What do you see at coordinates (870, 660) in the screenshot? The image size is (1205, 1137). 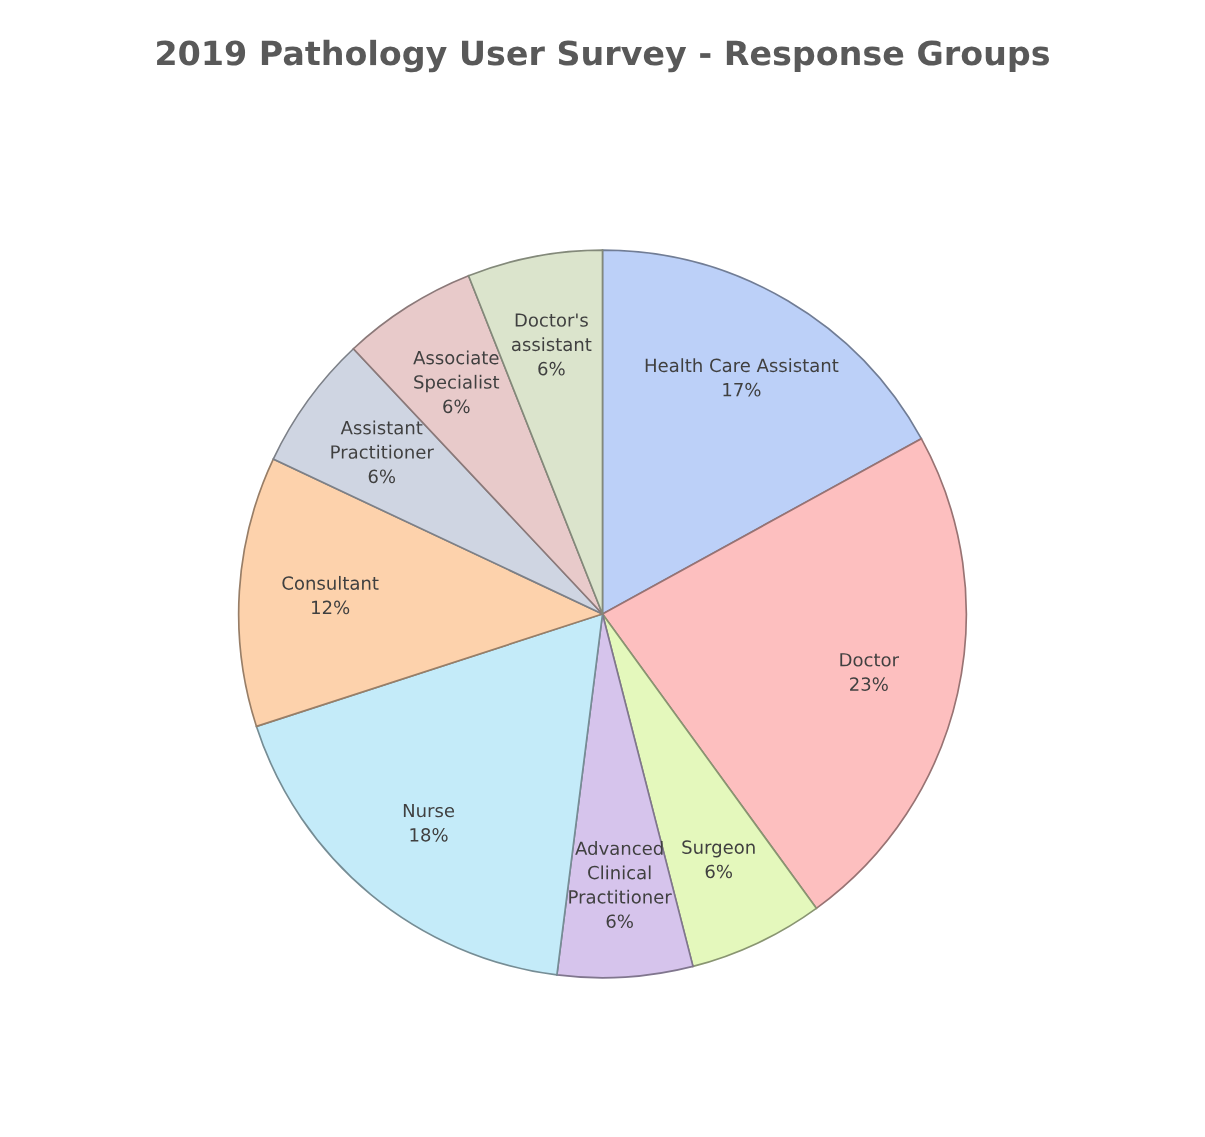 I see `slice-label: Doctor` at bounding box center [870, 660].